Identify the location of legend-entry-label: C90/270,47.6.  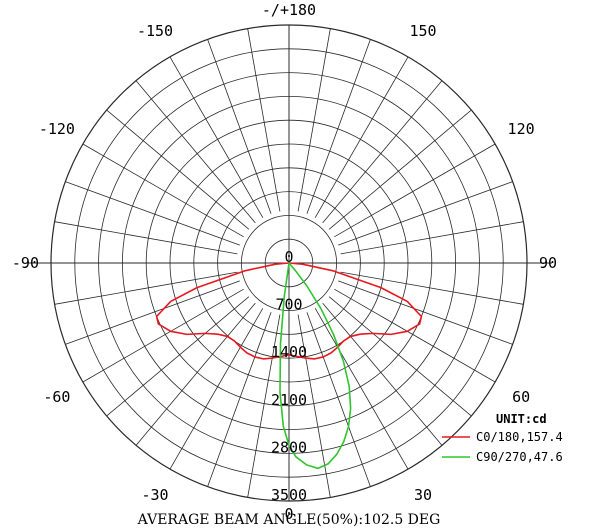
(519, 457).